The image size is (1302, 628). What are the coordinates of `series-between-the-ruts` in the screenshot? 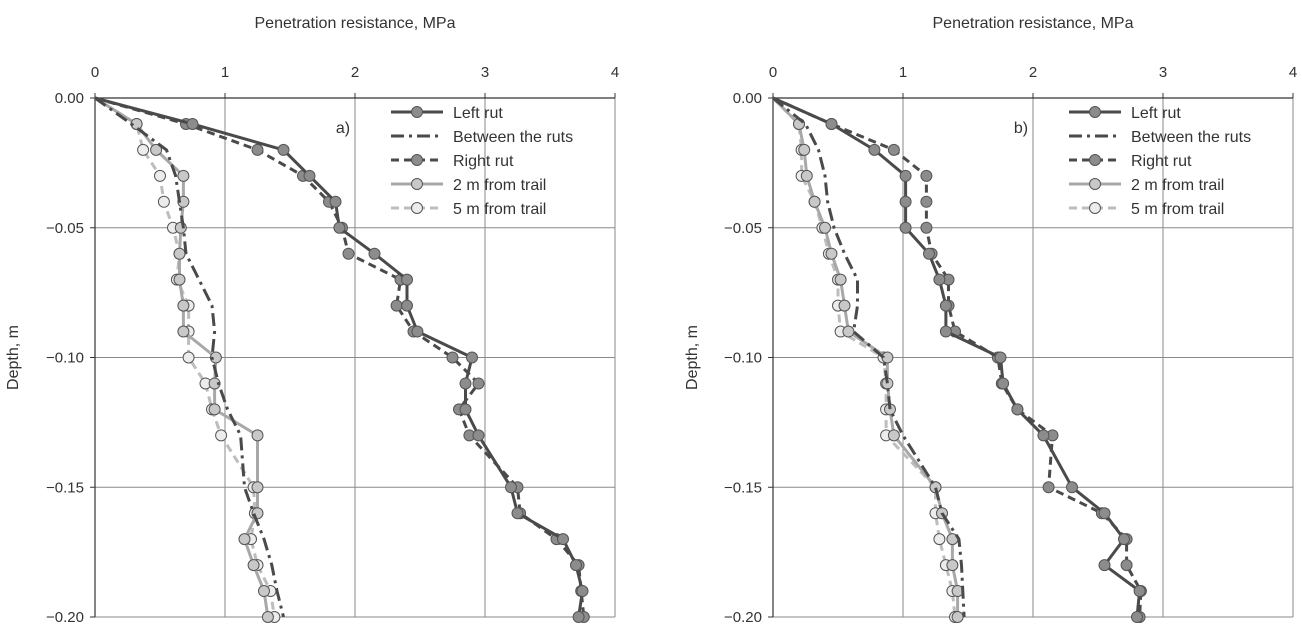 It's located at (869, 357).